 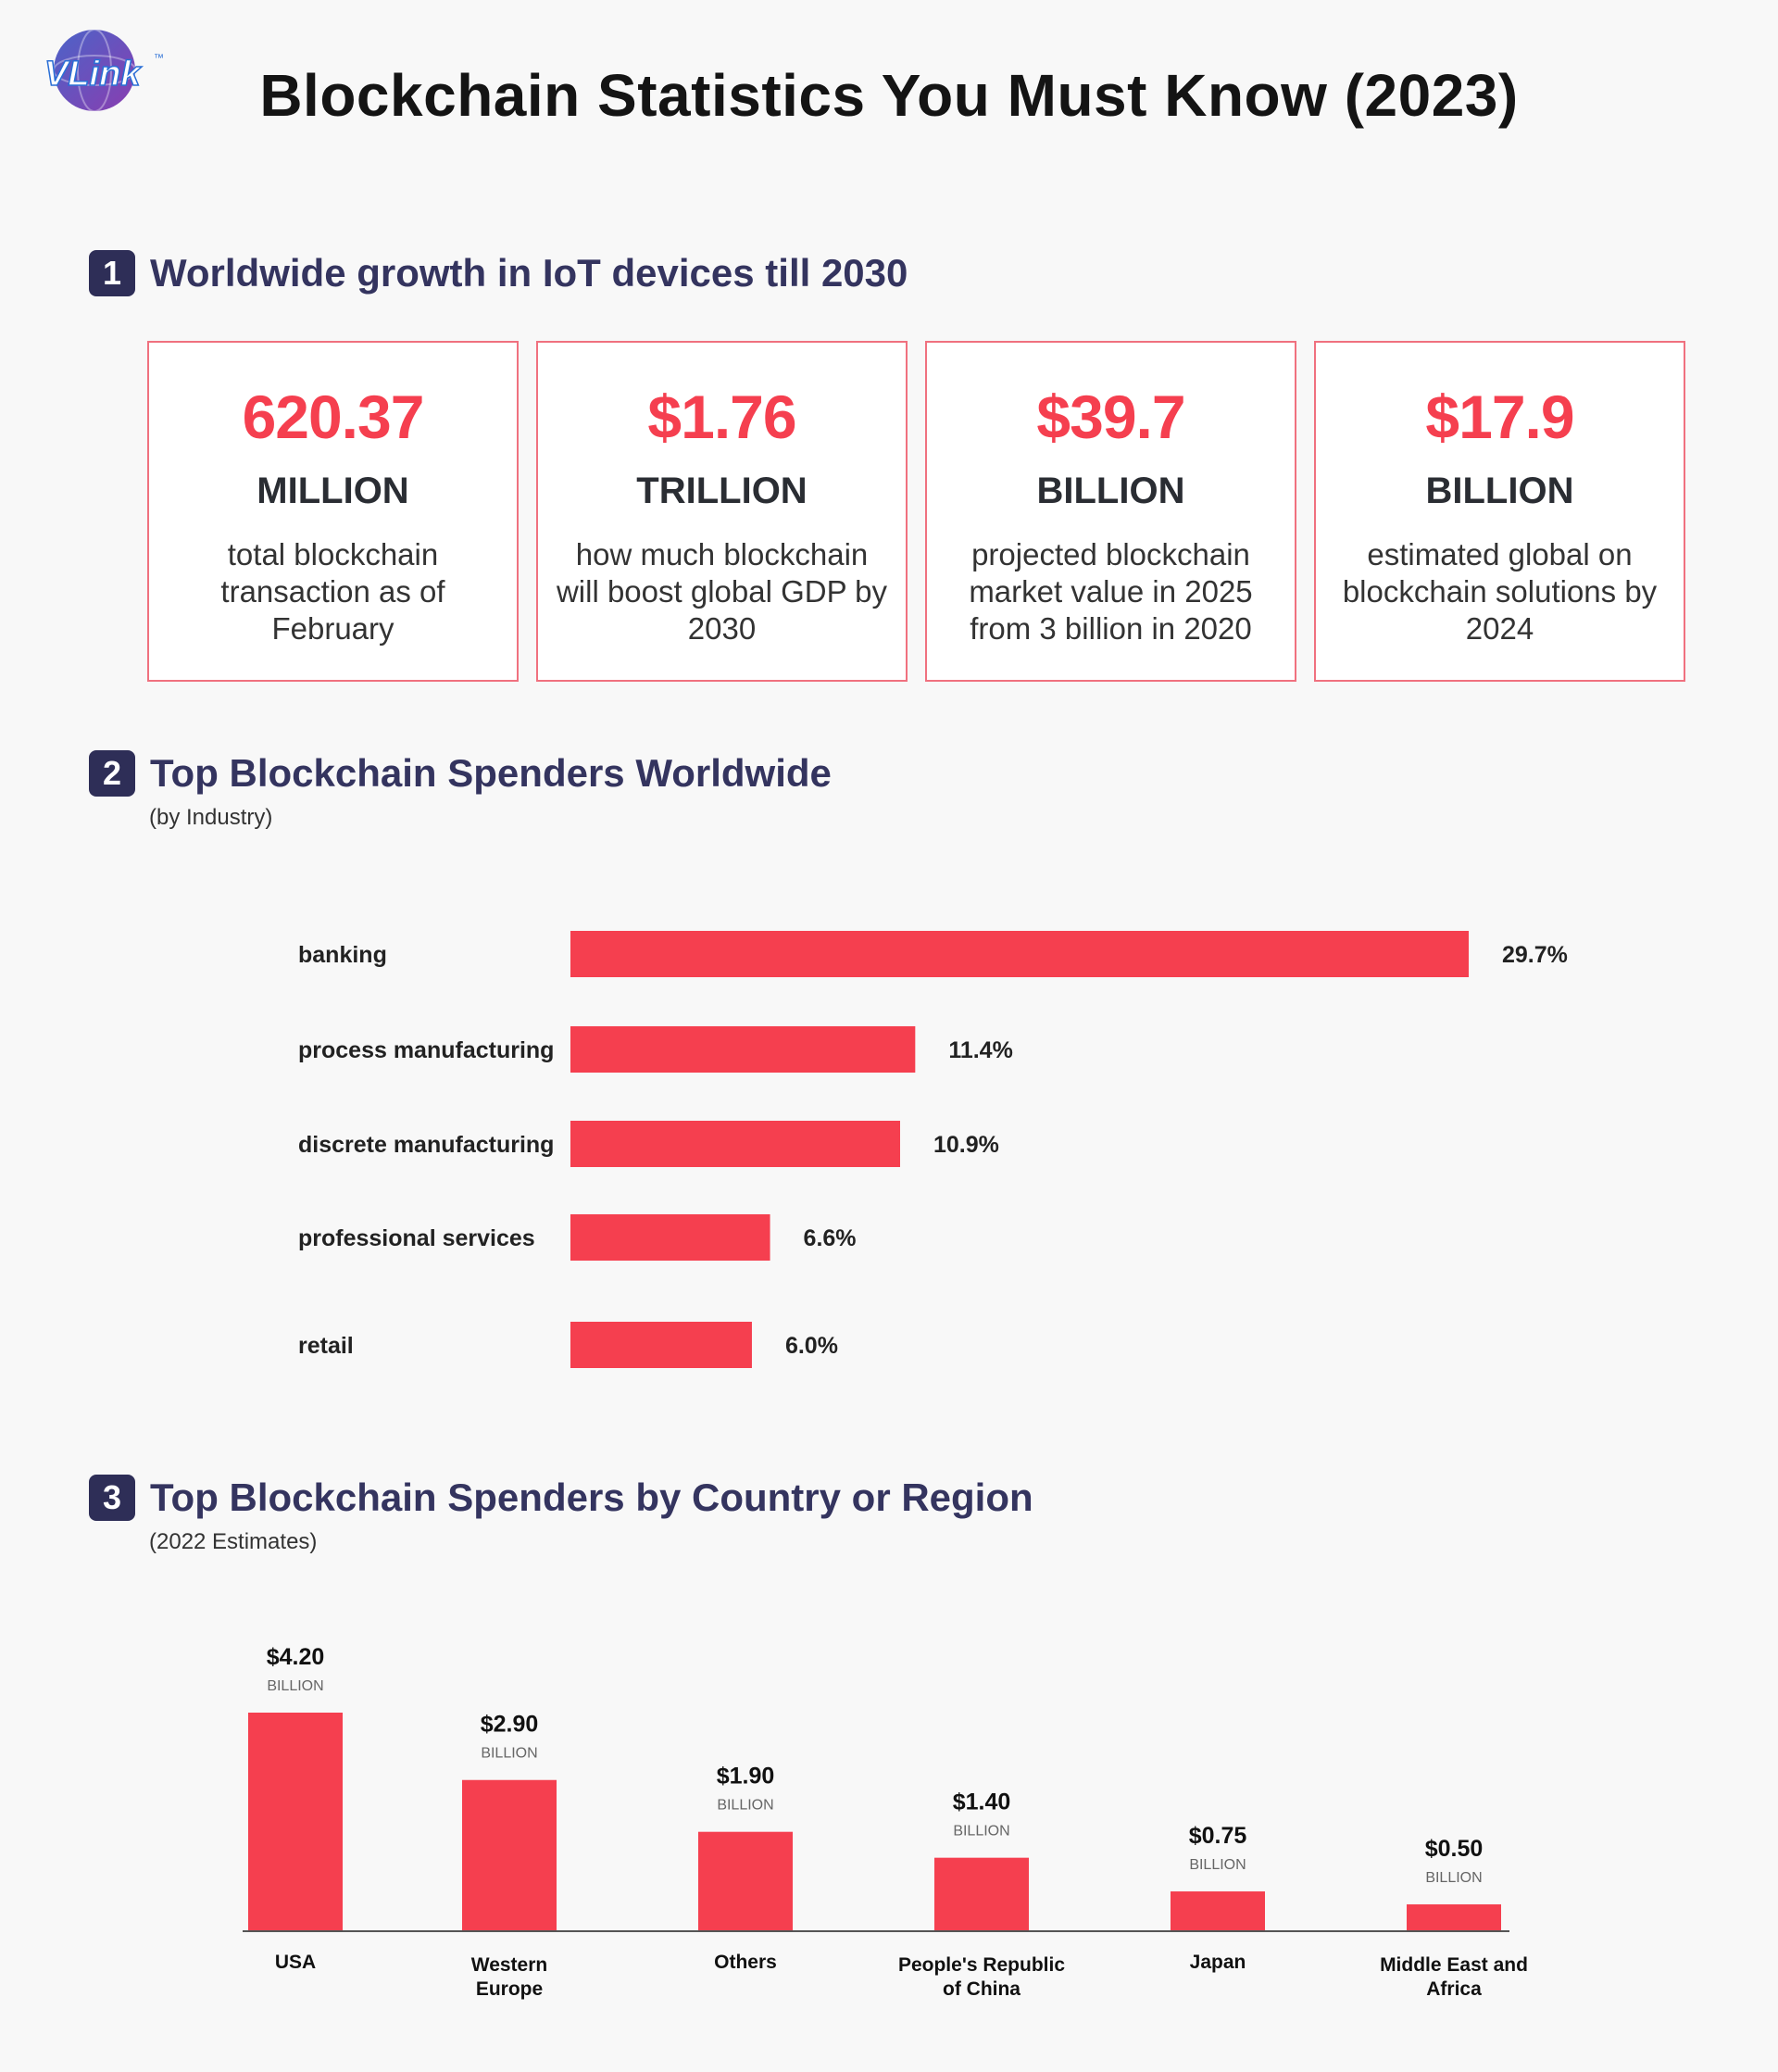 What do you see at coordinates (112, 1498) in the screenshot?
I see `section-3-number: 3` at bounding box center [112, 1498].